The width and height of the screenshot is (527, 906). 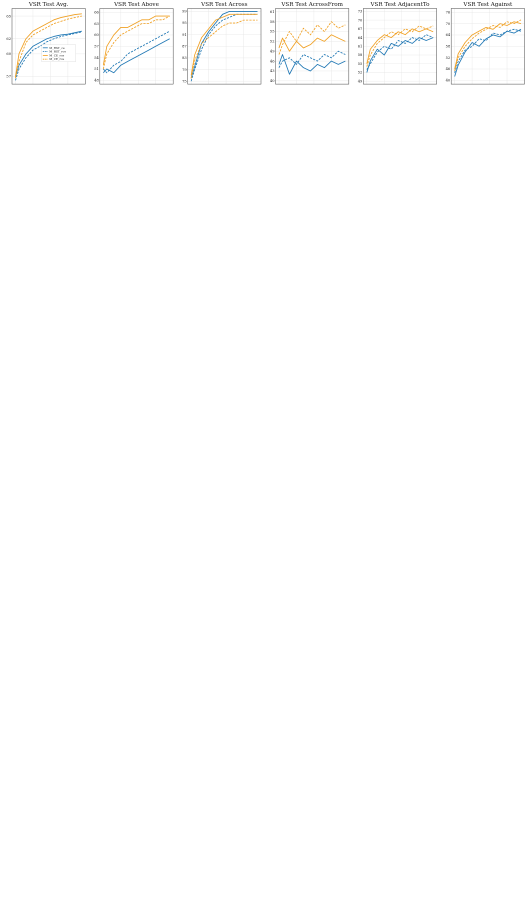 What do you see at coordinates (360, 12) in the screenshot?
I see `y-tick-label: 73` at bounding box center [360, 12].